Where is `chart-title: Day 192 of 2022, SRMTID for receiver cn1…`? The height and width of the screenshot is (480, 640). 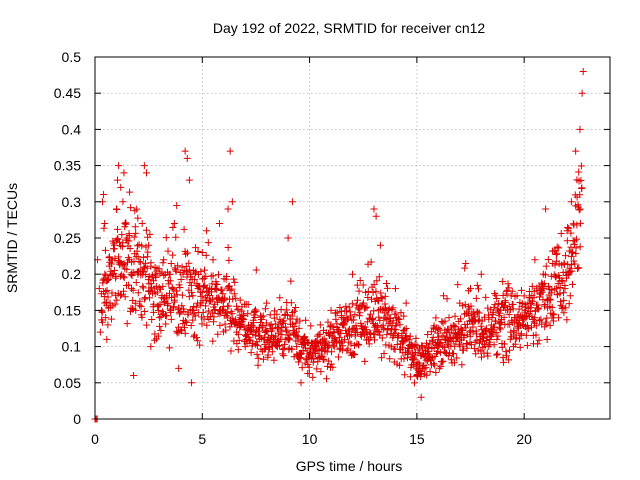
chart-title: Day 192 of 2022, SRMTID for receiver cn1… is located at coordinates (349, 28).